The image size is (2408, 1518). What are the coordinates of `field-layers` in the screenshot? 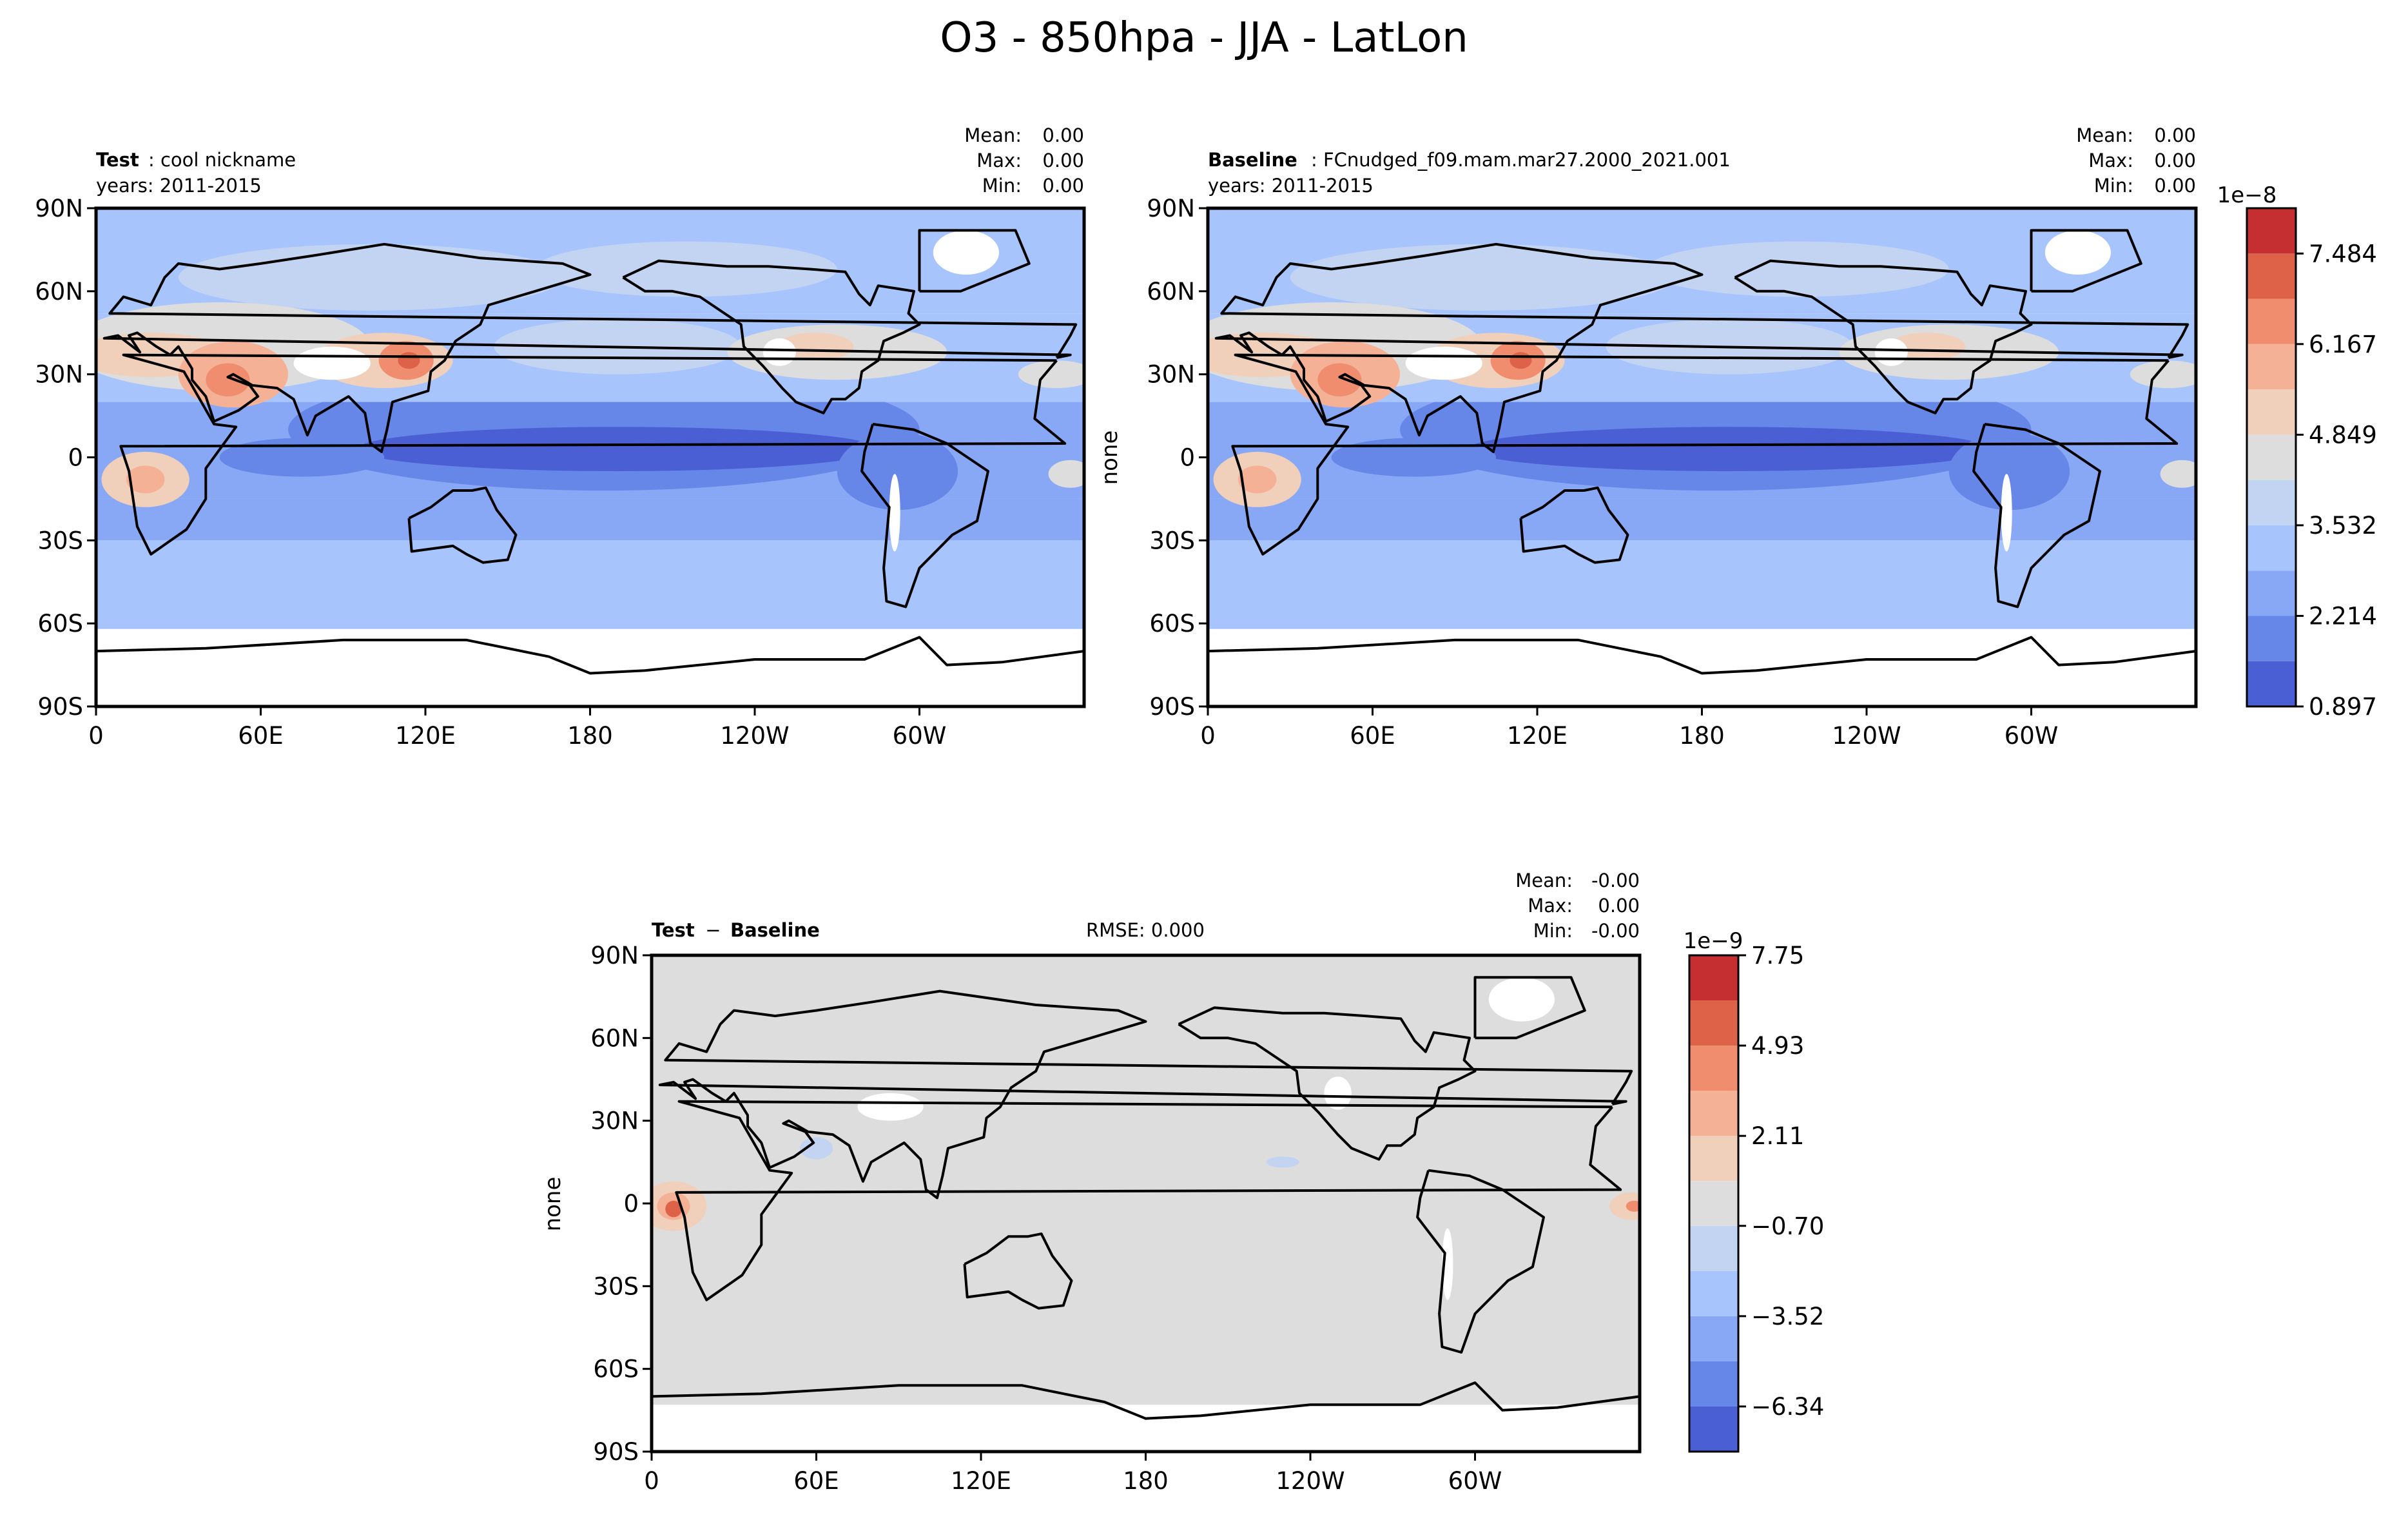 It's located at (1146, 1203).